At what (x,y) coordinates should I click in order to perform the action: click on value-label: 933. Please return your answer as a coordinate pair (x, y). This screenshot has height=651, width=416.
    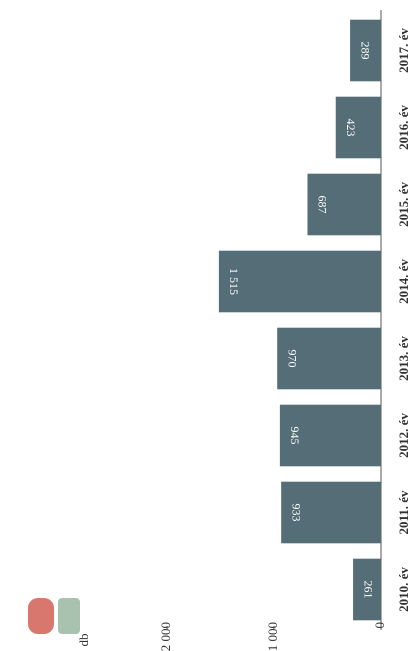
    Looking at the image, I should click on (296, 513).